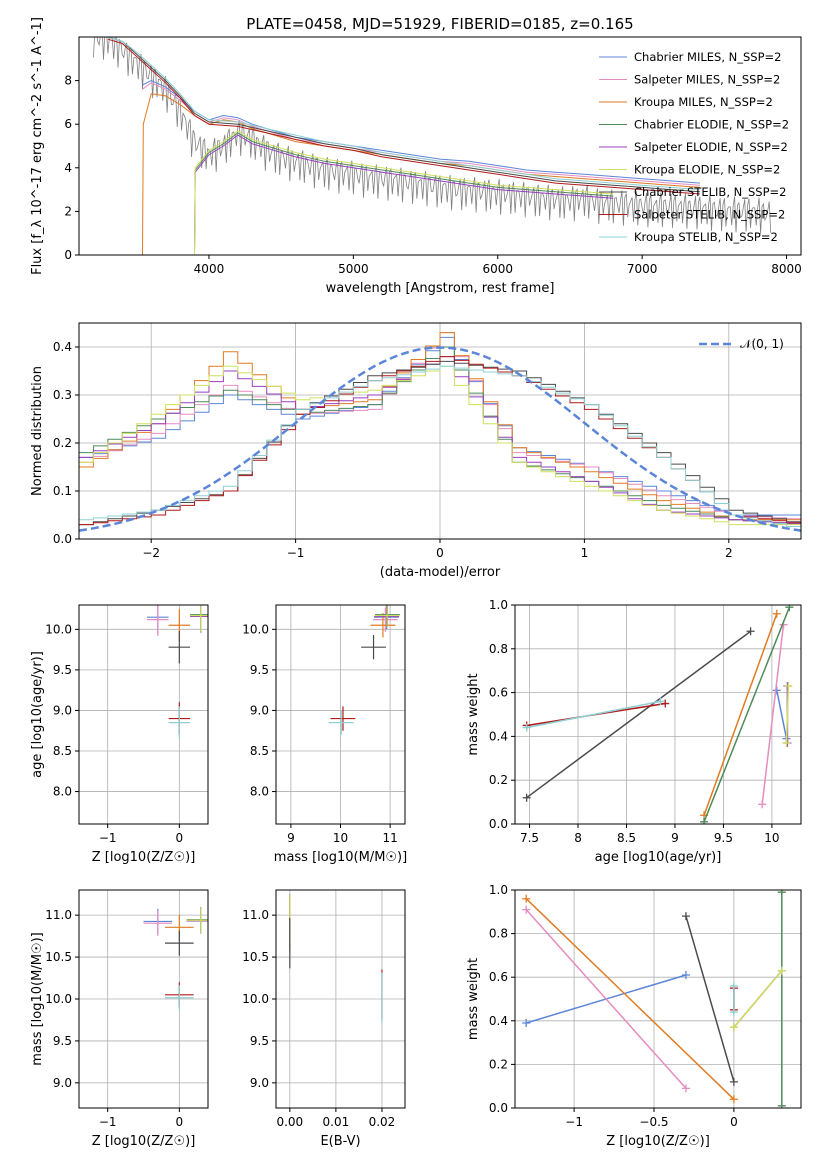  Describe the element at coordinates (658, 1141) in the screenshot. I see `x-axis-label: Z [log10(Z/Z☉)]` at that location.